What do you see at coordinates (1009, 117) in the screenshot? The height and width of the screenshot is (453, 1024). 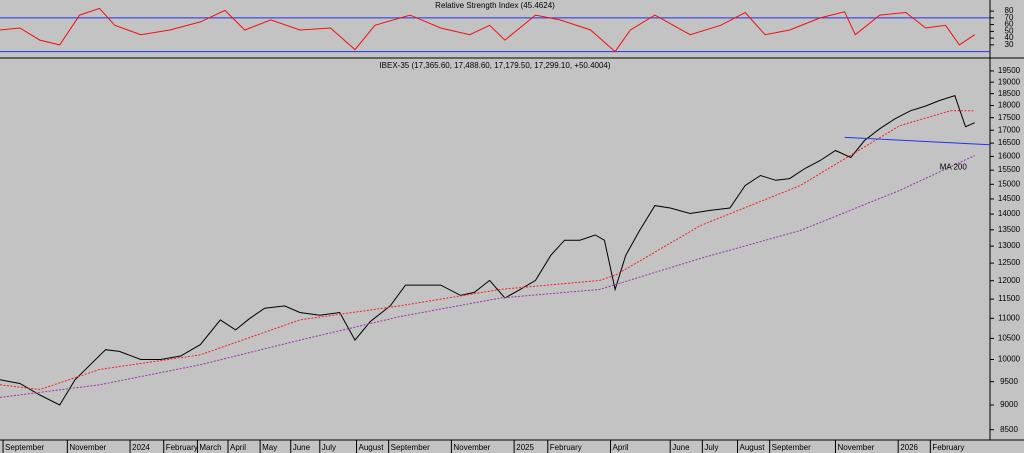 I see `y-tick-label: 17500` at bounding box center [1009, 117].